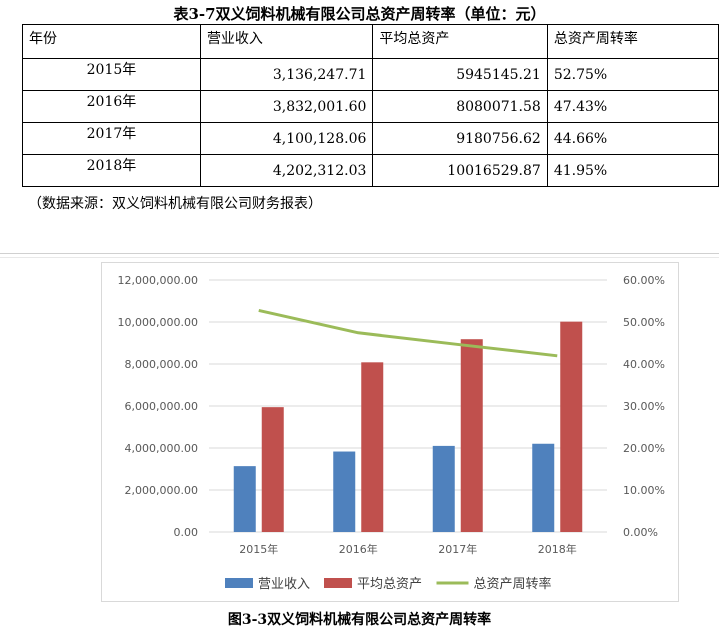 Image resolution: width=719 pixels, height=633 pixels. I want to click on y-right-tick-label: 50.00%, so click(644, 322).